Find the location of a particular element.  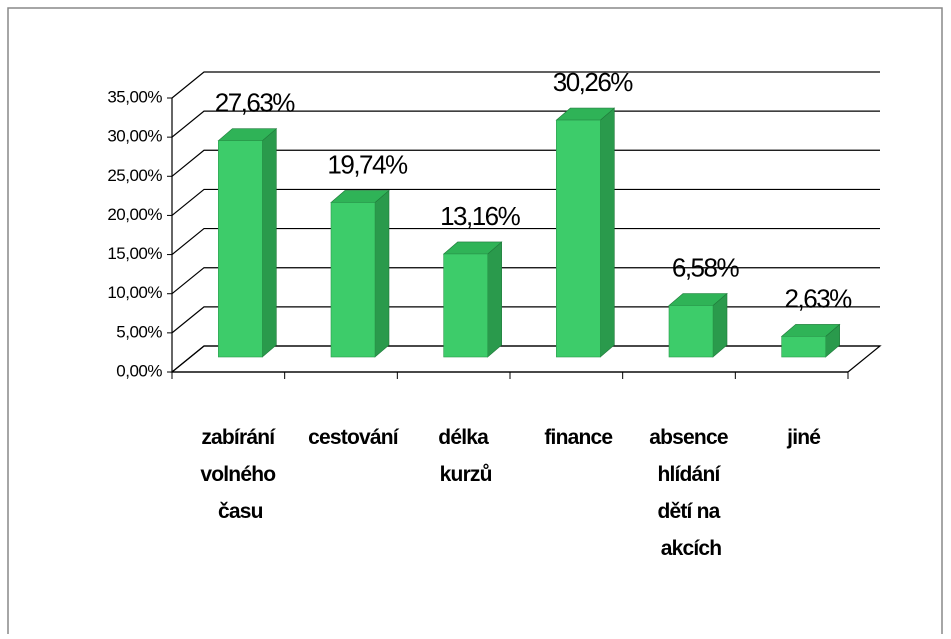

x-tick-label: délka kurzů is located at coordinates (465, 456).